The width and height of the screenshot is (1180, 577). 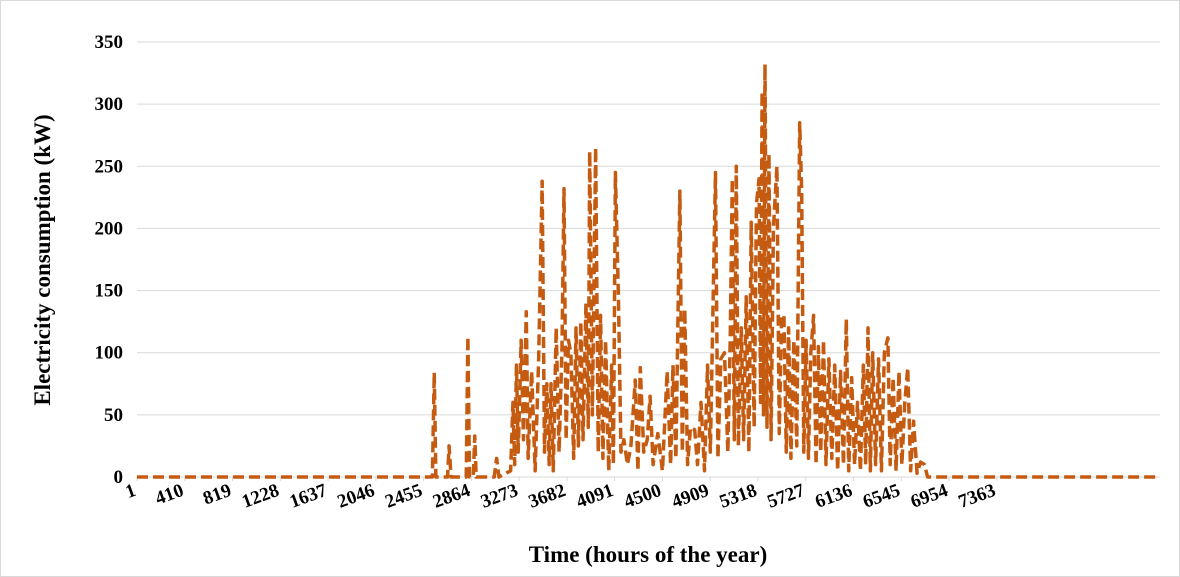 What do you see at coordinates (113, 415) in the screenshot?
I see `y-tick-label: 50` at bounding box center [113, 415].